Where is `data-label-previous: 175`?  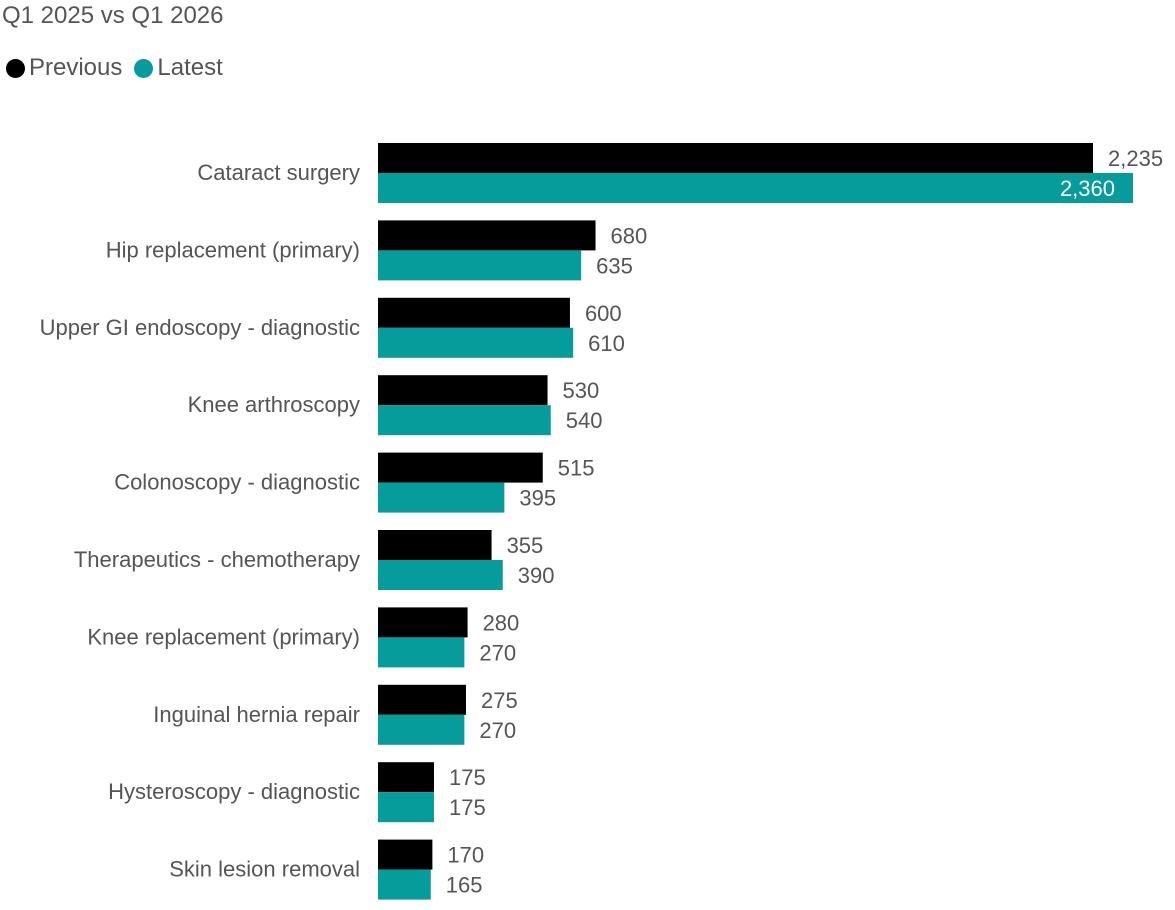
data-label-previous: 175 is located at coordinates (467, 777).